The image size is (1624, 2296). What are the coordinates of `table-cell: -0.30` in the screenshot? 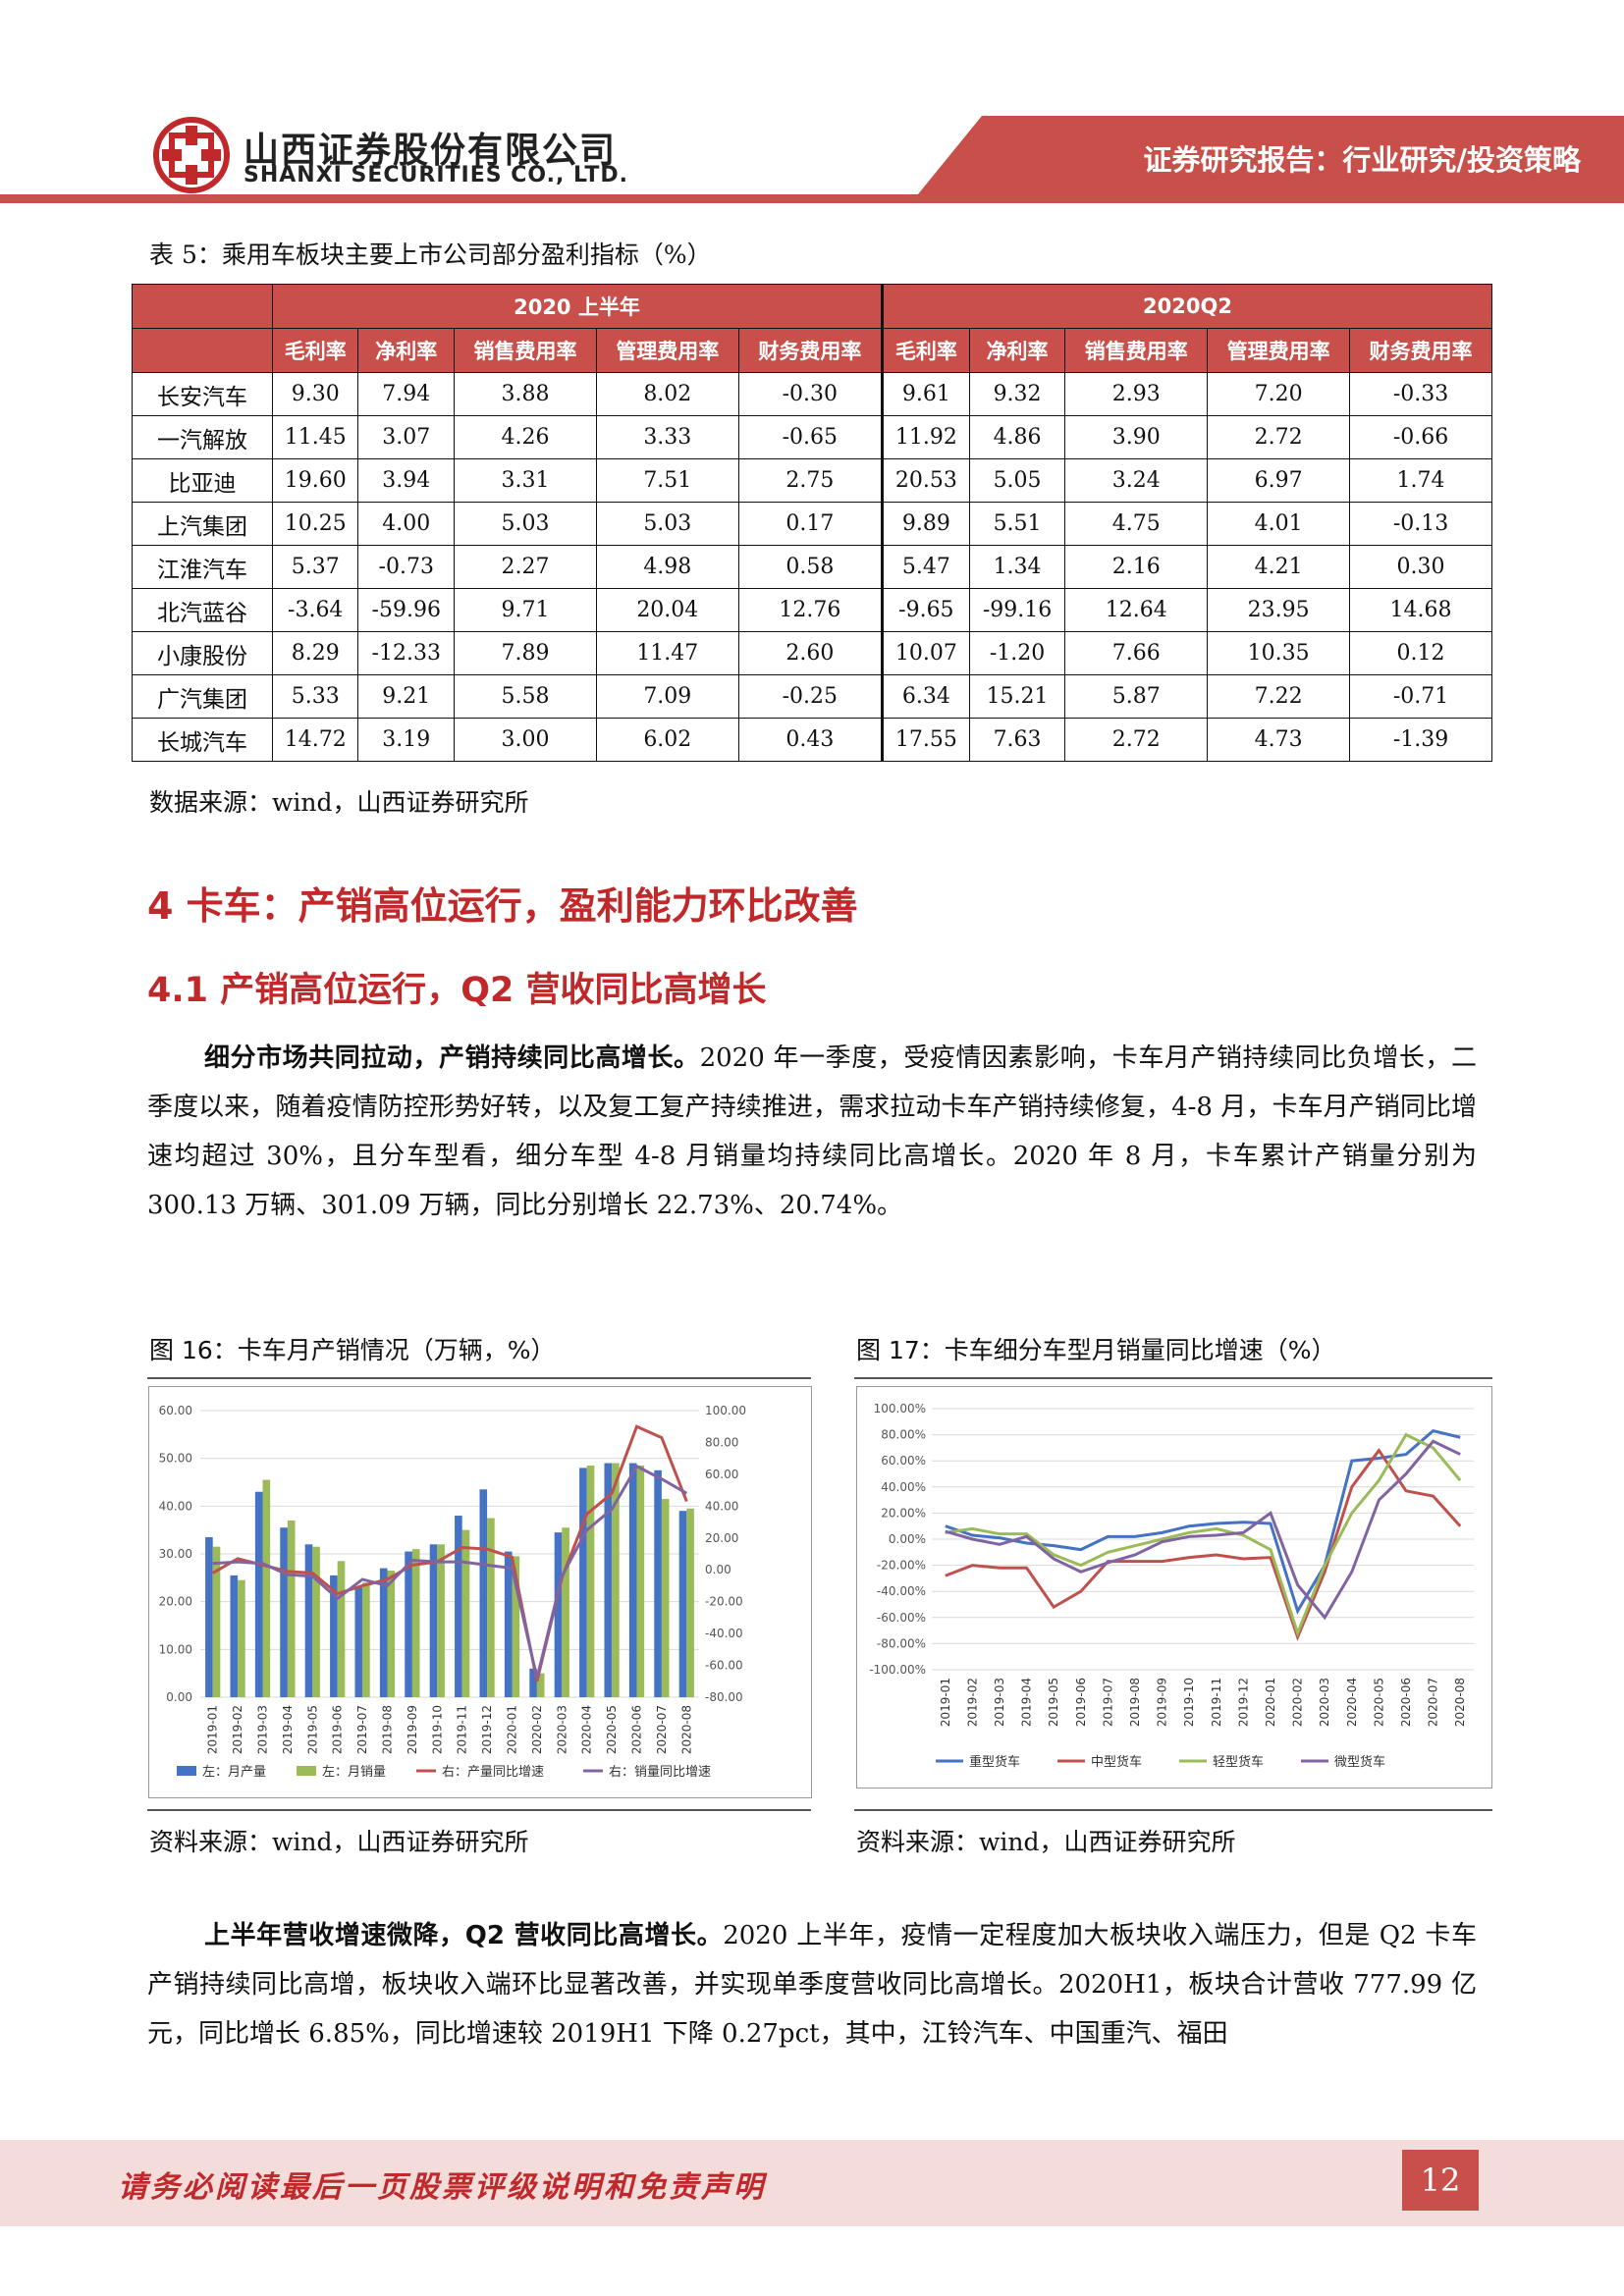 It's located at (810, 394).